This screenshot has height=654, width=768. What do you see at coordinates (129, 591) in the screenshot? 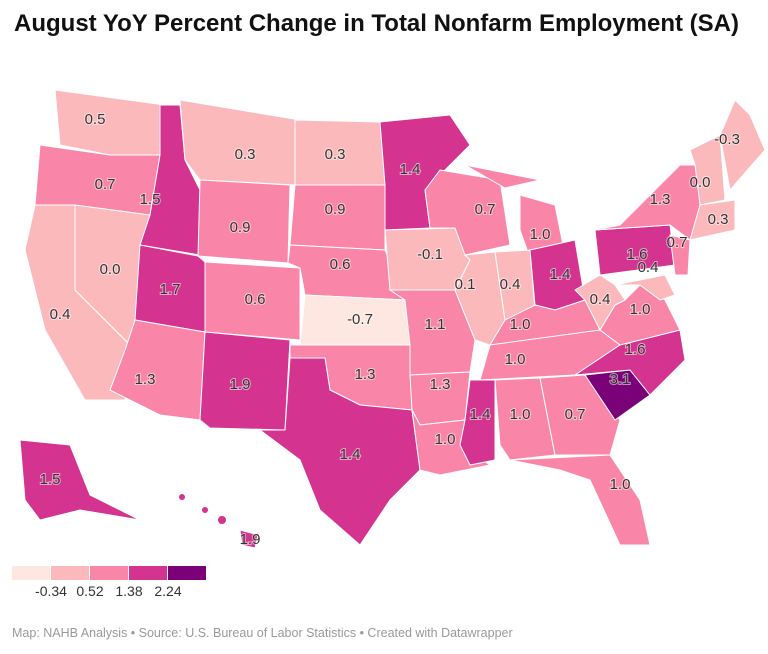
I see `legend-tick-label: 1.38` at bounding box center [129, 591].